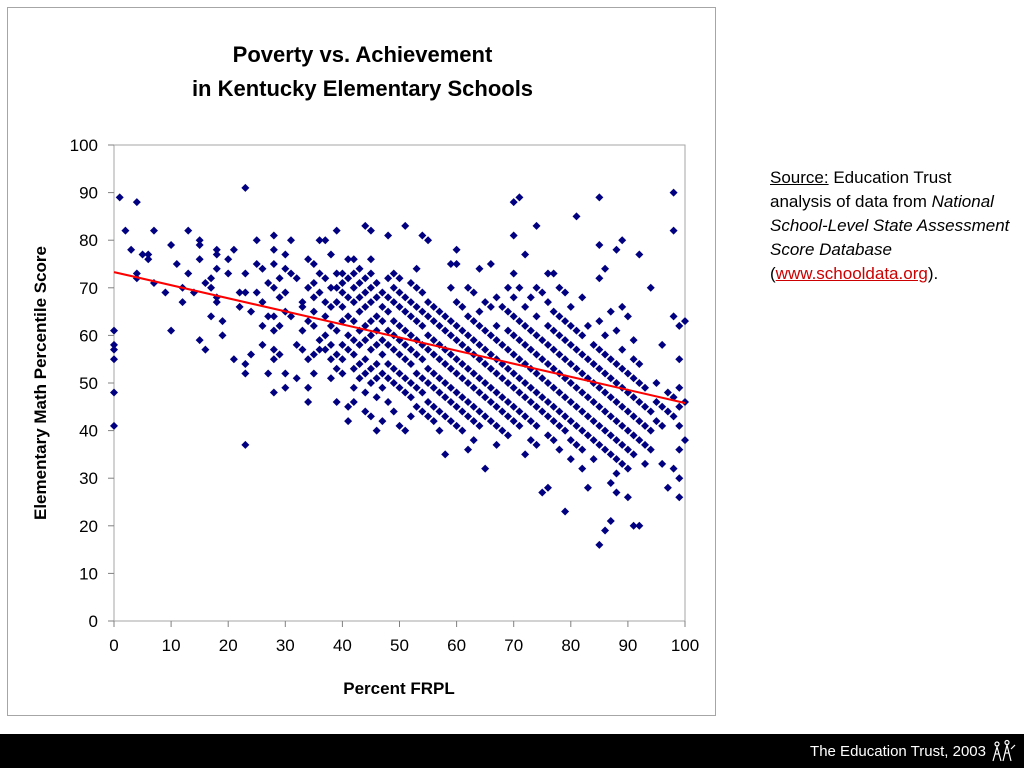 The image size is (1024, 768). Describe the element at coordinates (88, 383) in the screenshot. I see `y-tick-label: 50` at that location.